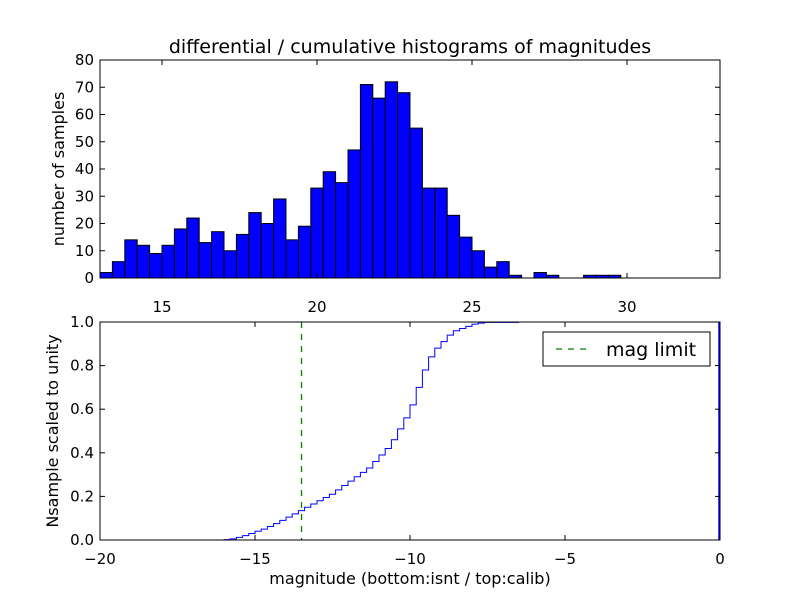  Describe the element at coordinates (82, 366) in the screenshot. I see `bottom-ytick-label: 0.8` at that location.